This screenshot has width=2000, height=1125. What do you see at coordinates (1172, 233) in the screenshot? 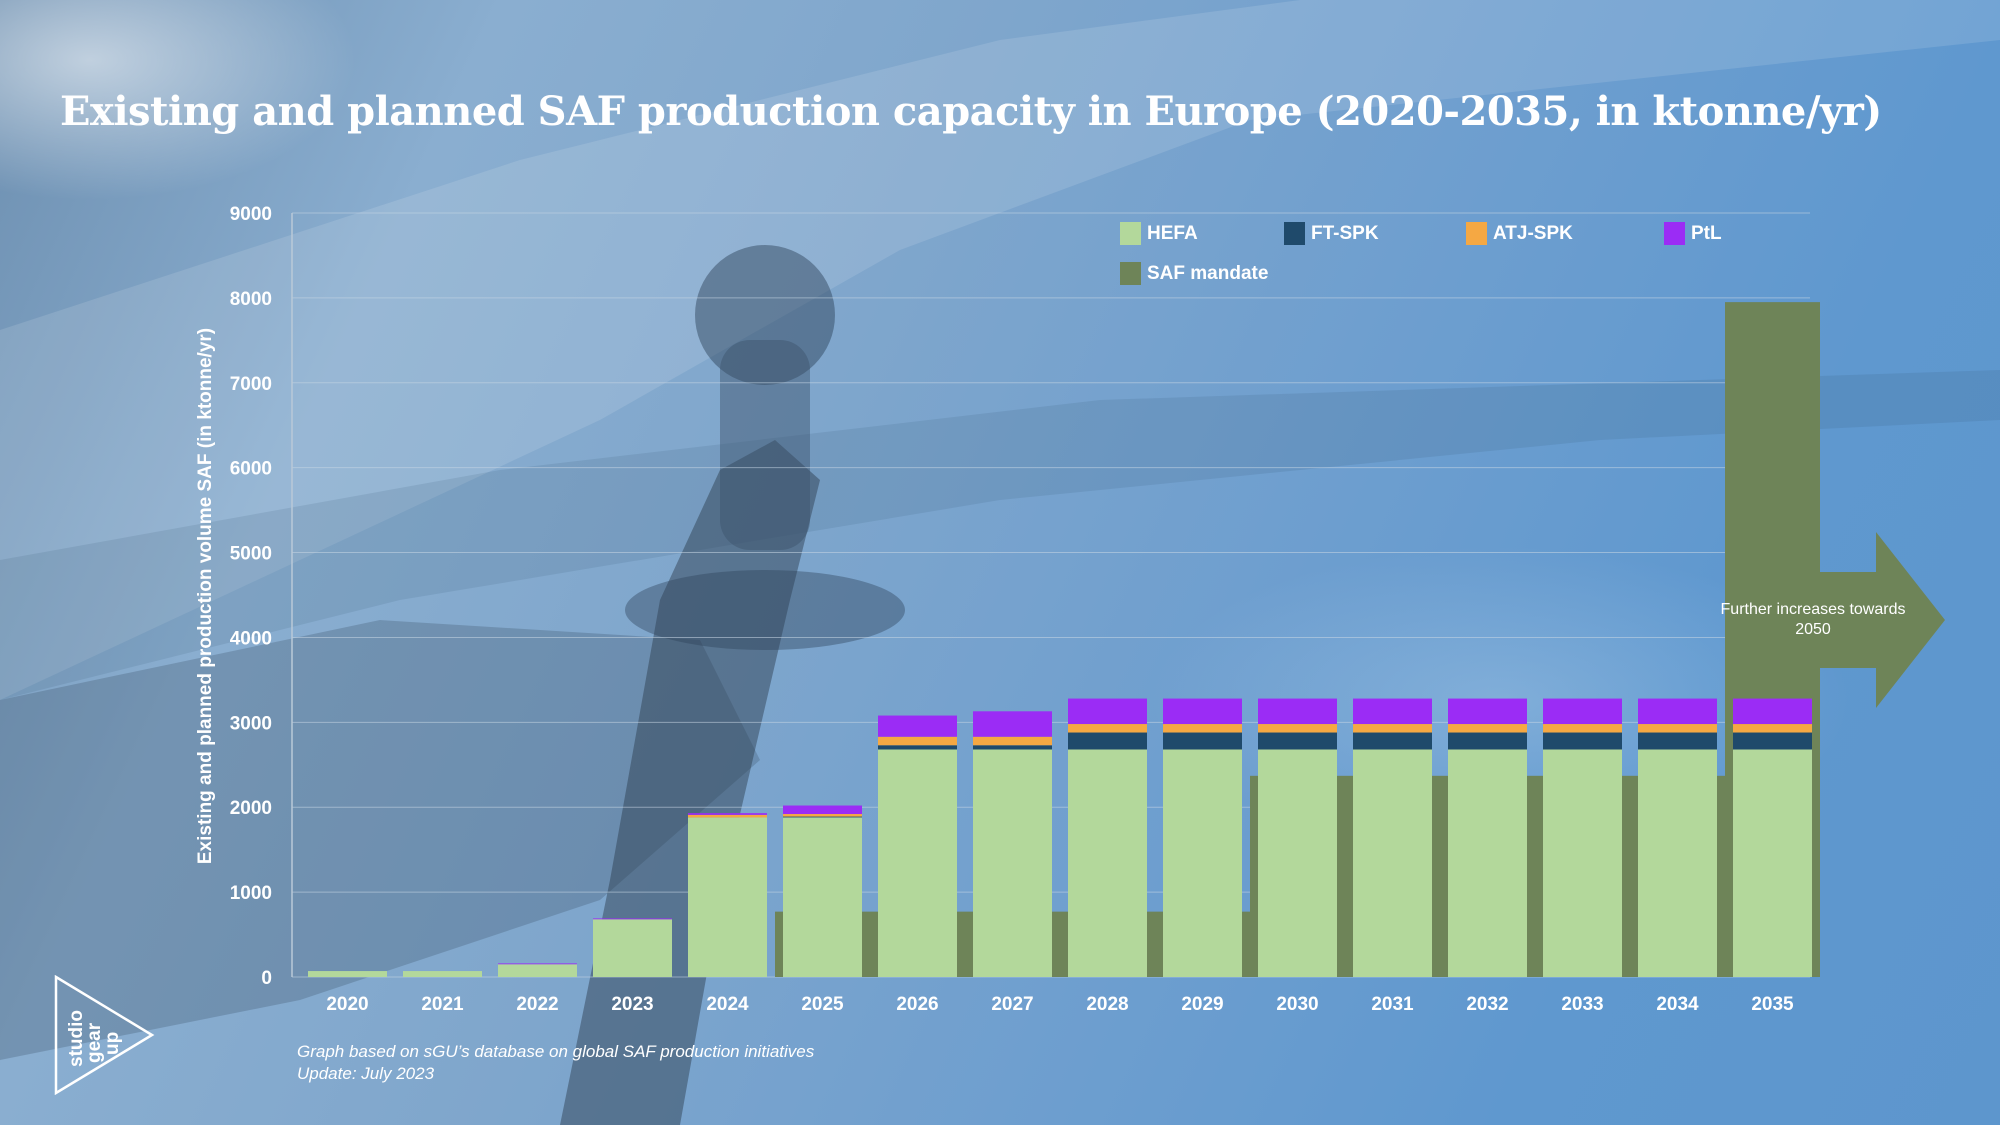
I see `legend-label: HEFA` at bounding box center [1172, 233].